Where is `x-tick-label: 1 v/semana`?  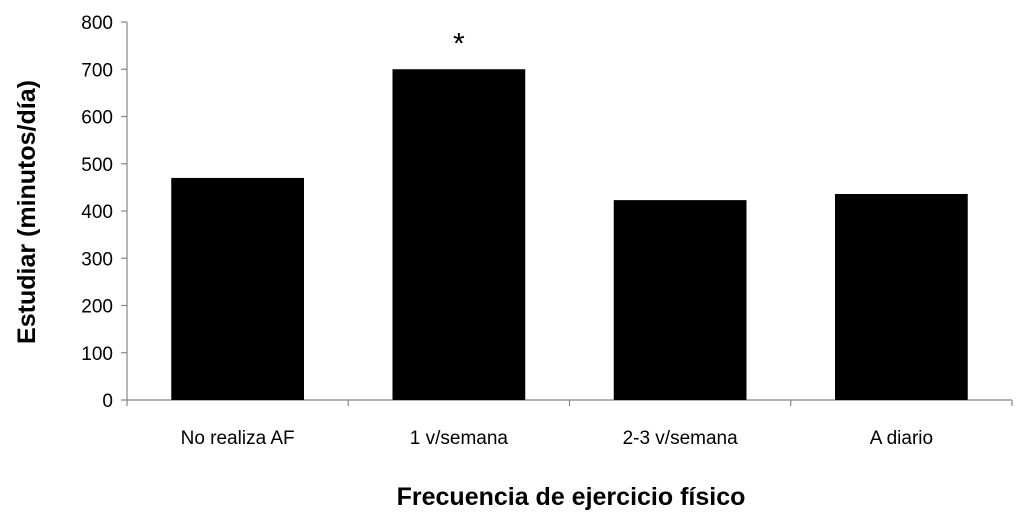 x-tick-label: 1 v/semana is located at coordinates (459, 438).